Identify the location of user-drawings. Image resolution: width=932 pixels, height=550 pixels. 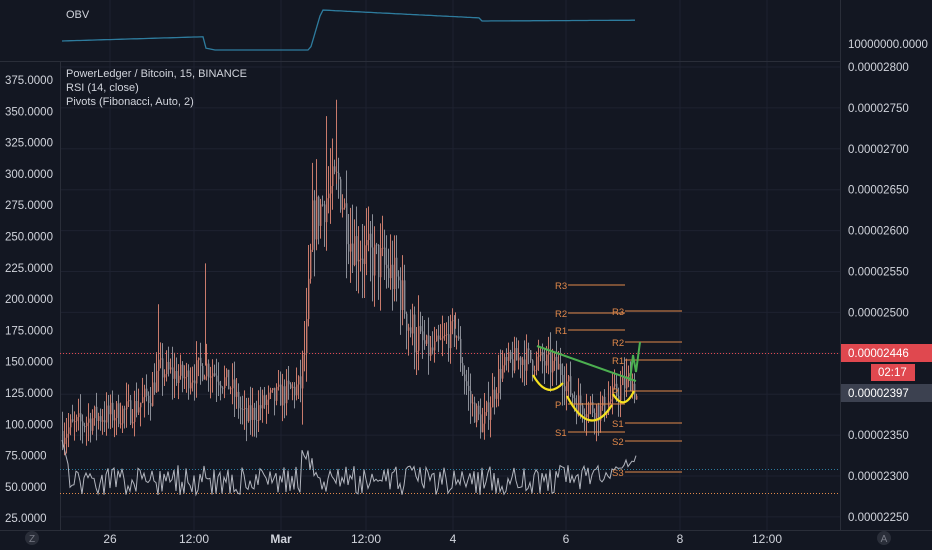
(586, 381).